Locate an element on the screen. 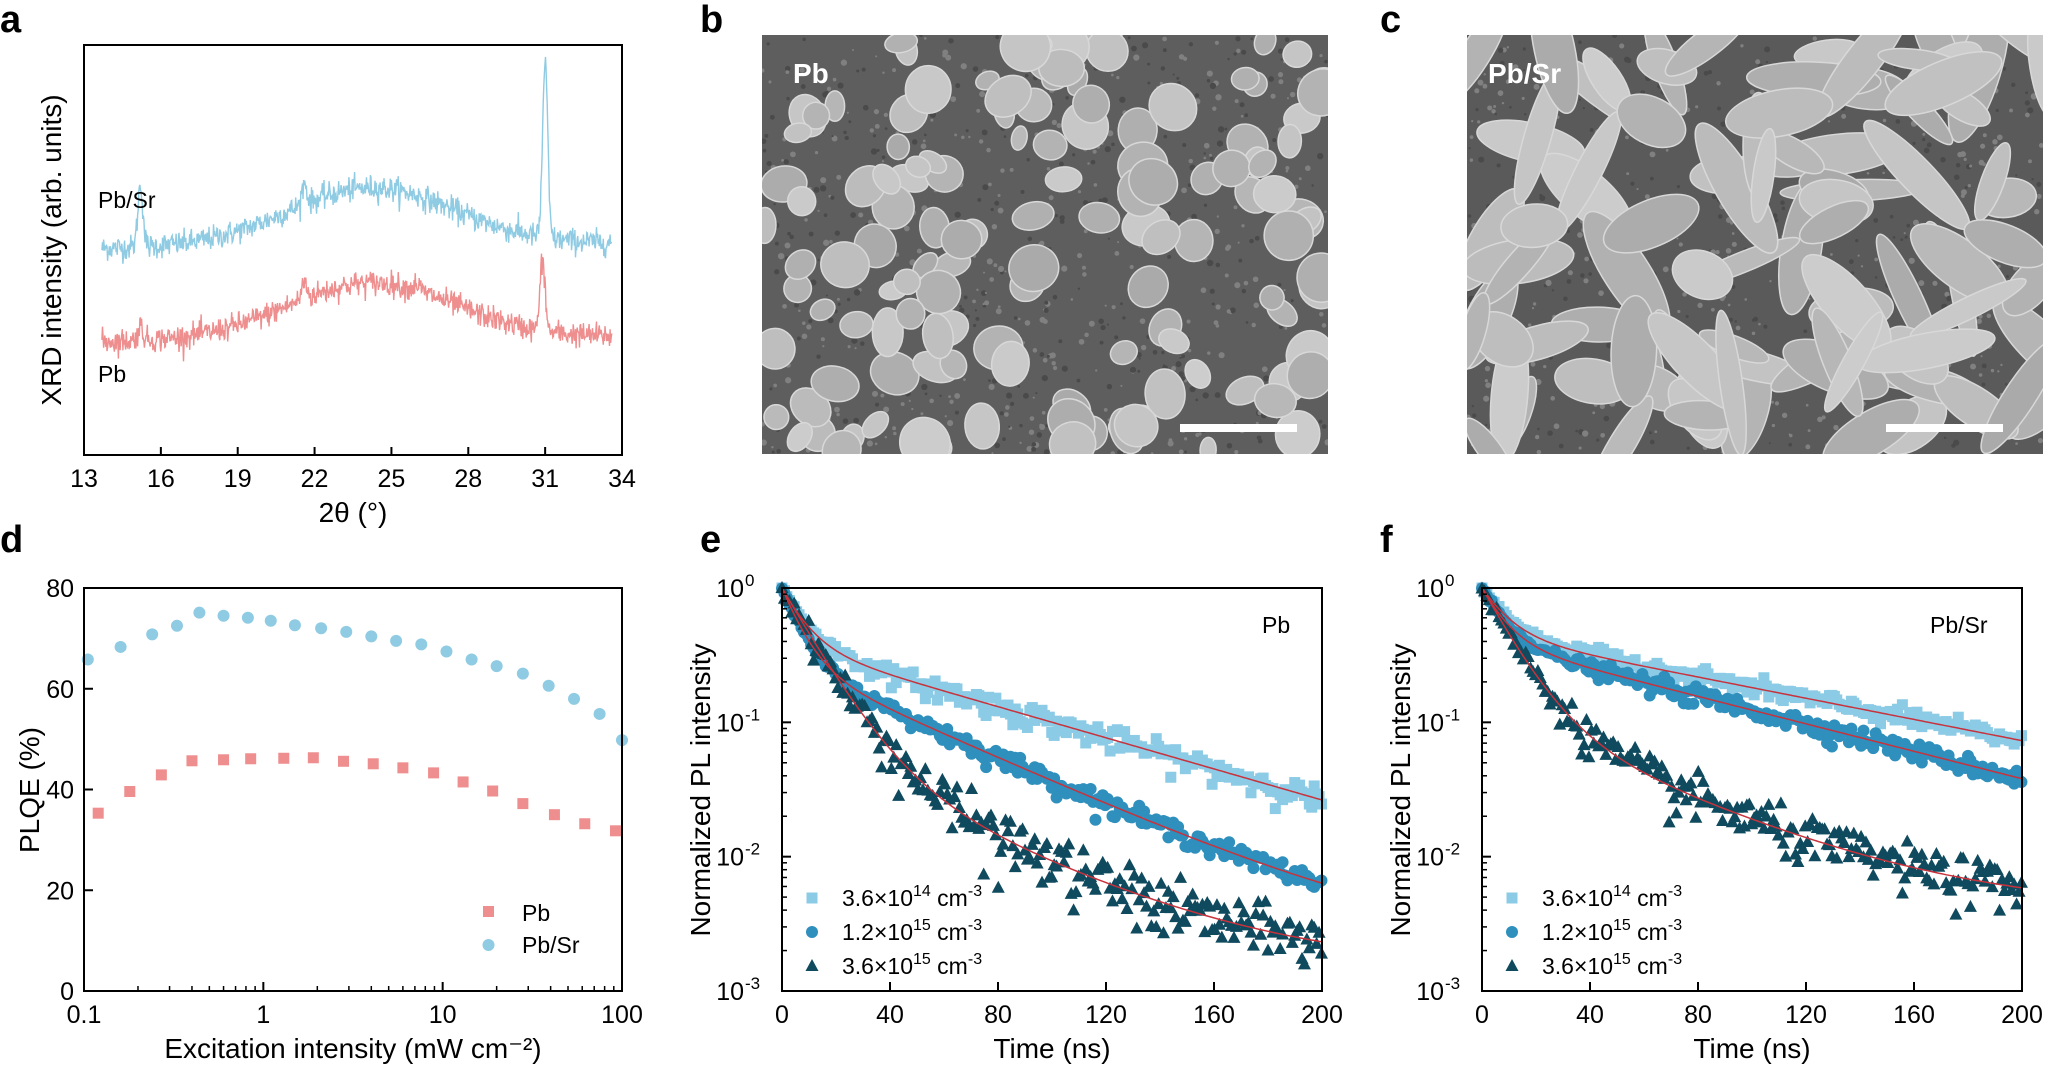 The width and height of the screenshot is (2046, 1076). x-tick-label: 80 is located at coordinates (998, 1015).